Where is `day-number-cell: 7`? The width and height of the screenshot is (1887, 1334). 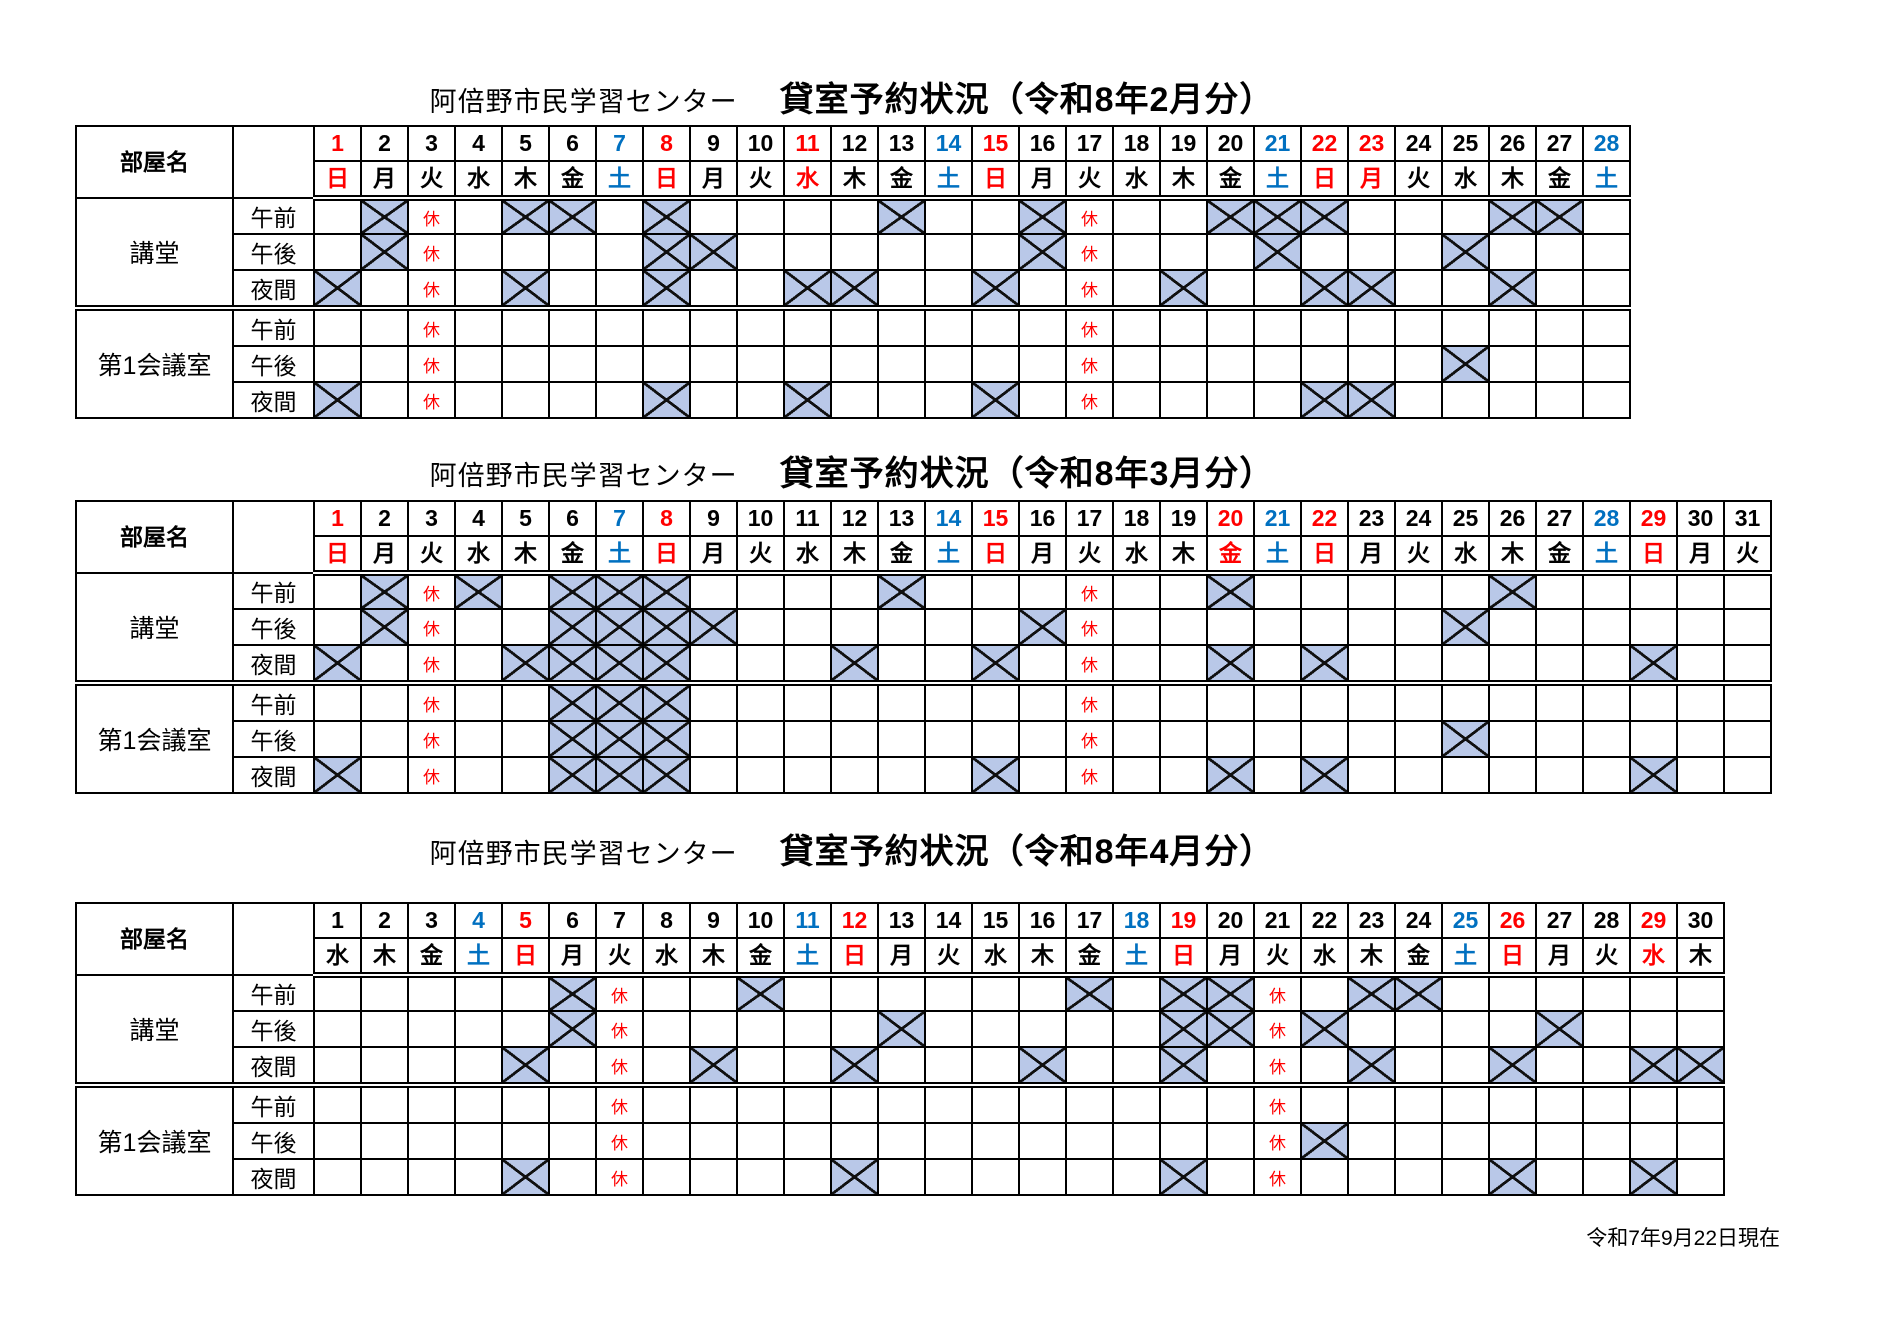 day-number-cell: 7 is located at coordinates (619, 143).